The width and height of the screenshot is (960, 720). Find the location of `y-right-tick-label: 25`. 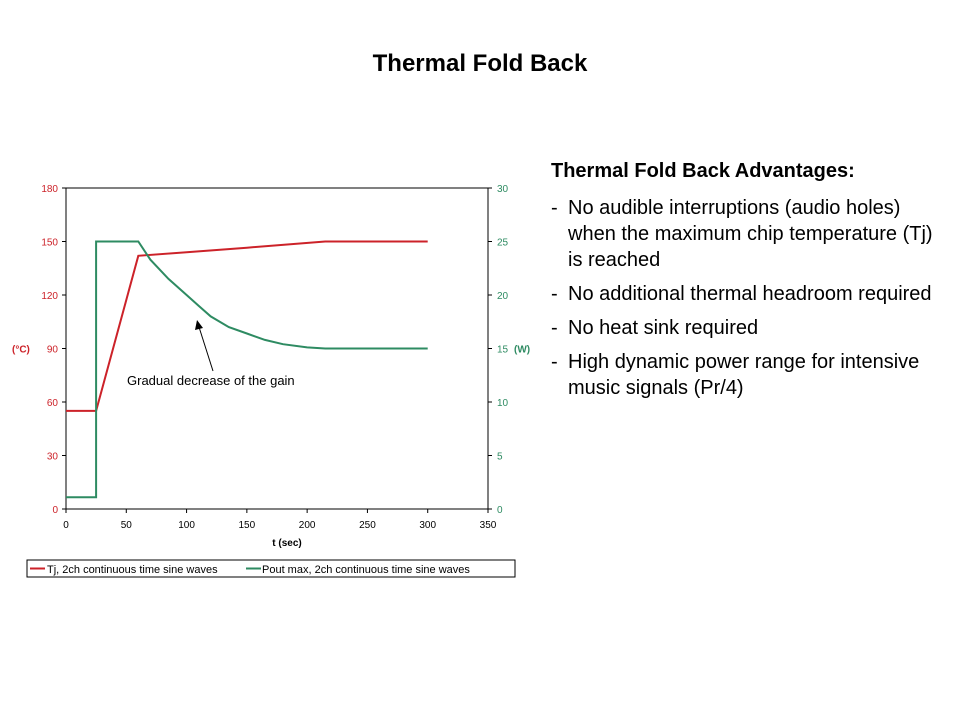

y-right-tick-label: 25 is located at coordinates (503, 243).